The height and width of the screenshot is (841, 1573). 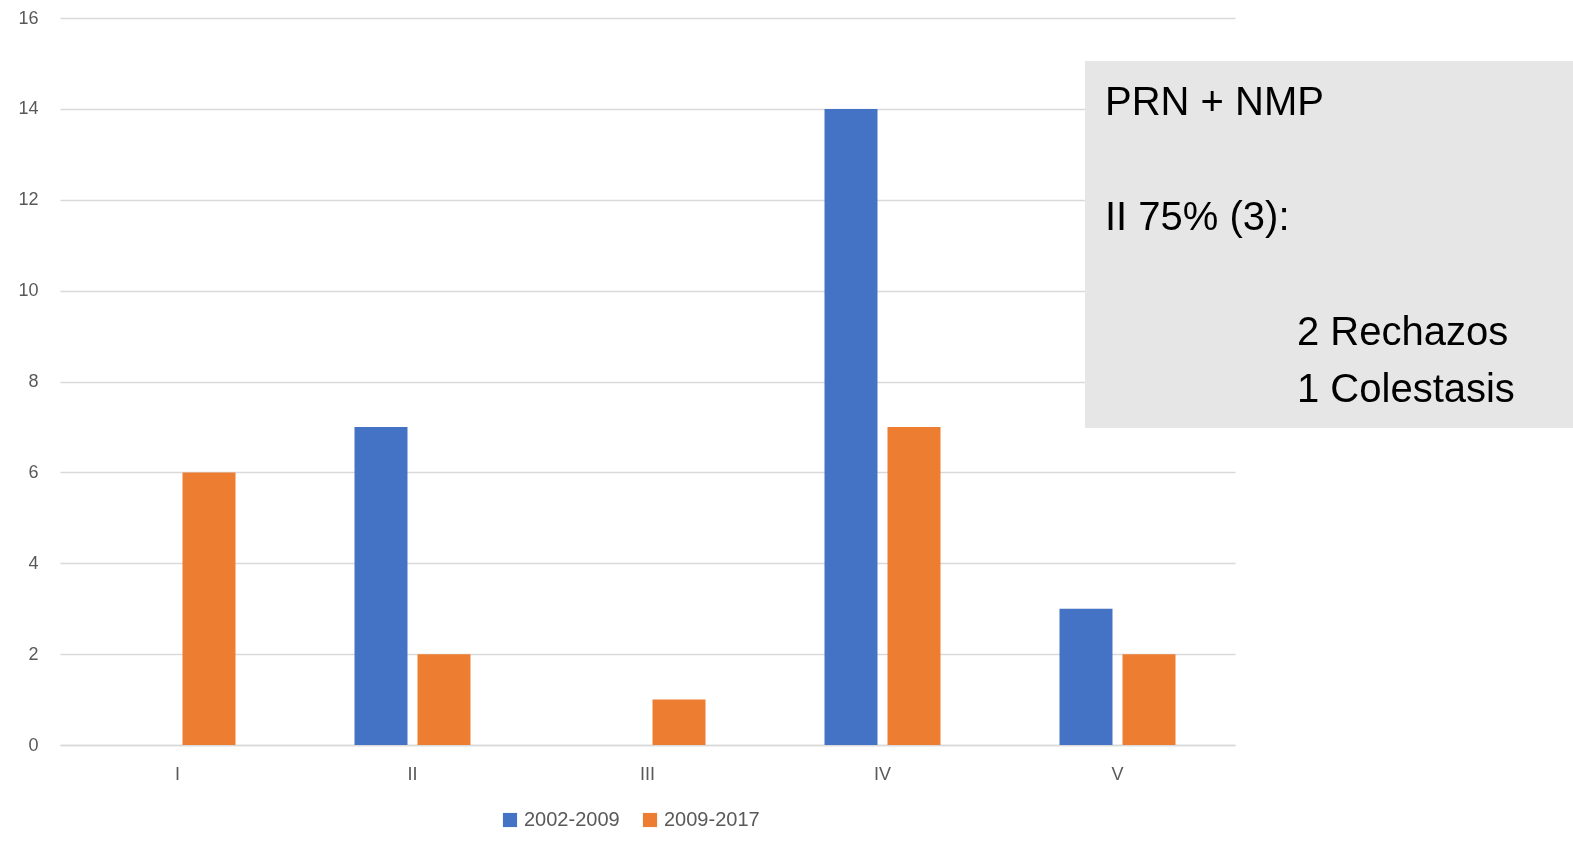 I want to click on x-tick-label: III, so click(x=647, y=773).